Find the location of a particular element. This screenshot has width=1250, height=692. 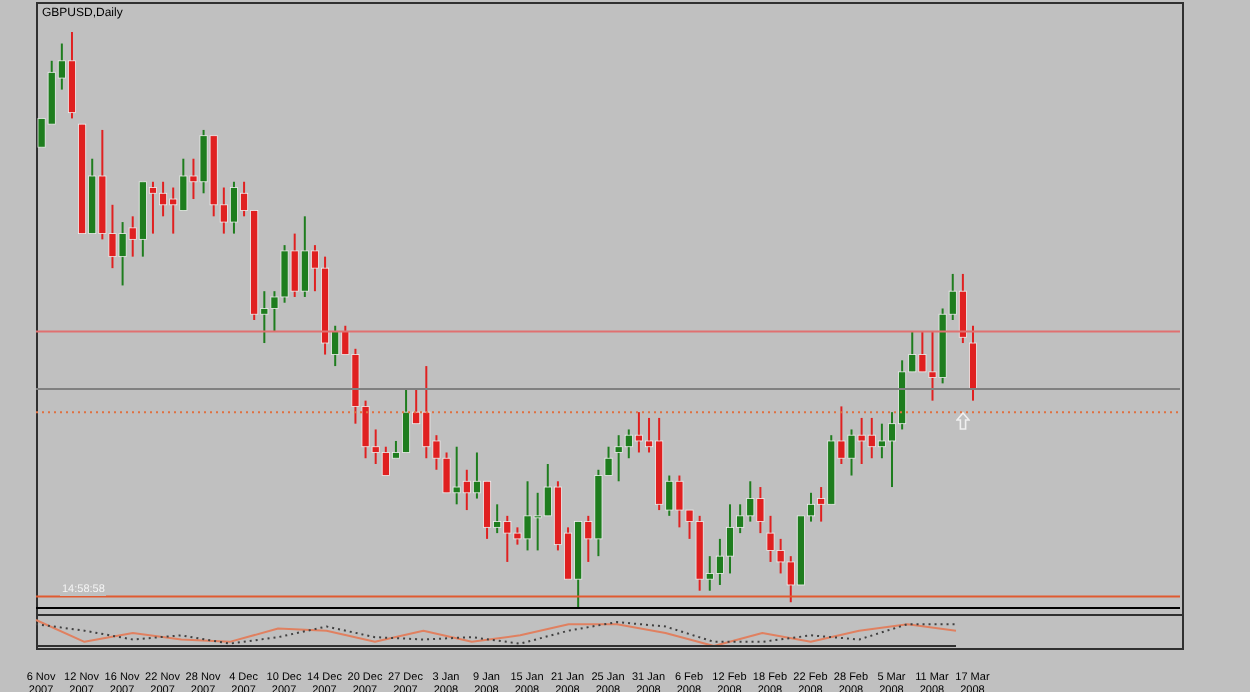

candlestick is located at coordinates (973, 363).